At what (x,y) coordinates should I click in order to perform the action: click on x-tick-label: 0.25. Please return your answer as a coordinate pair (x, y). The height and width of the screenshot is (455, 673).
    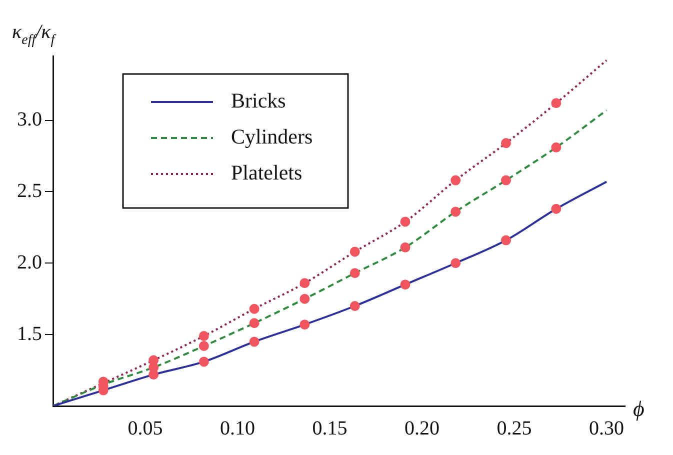
    Looking at the image, I should click on (514, 428).